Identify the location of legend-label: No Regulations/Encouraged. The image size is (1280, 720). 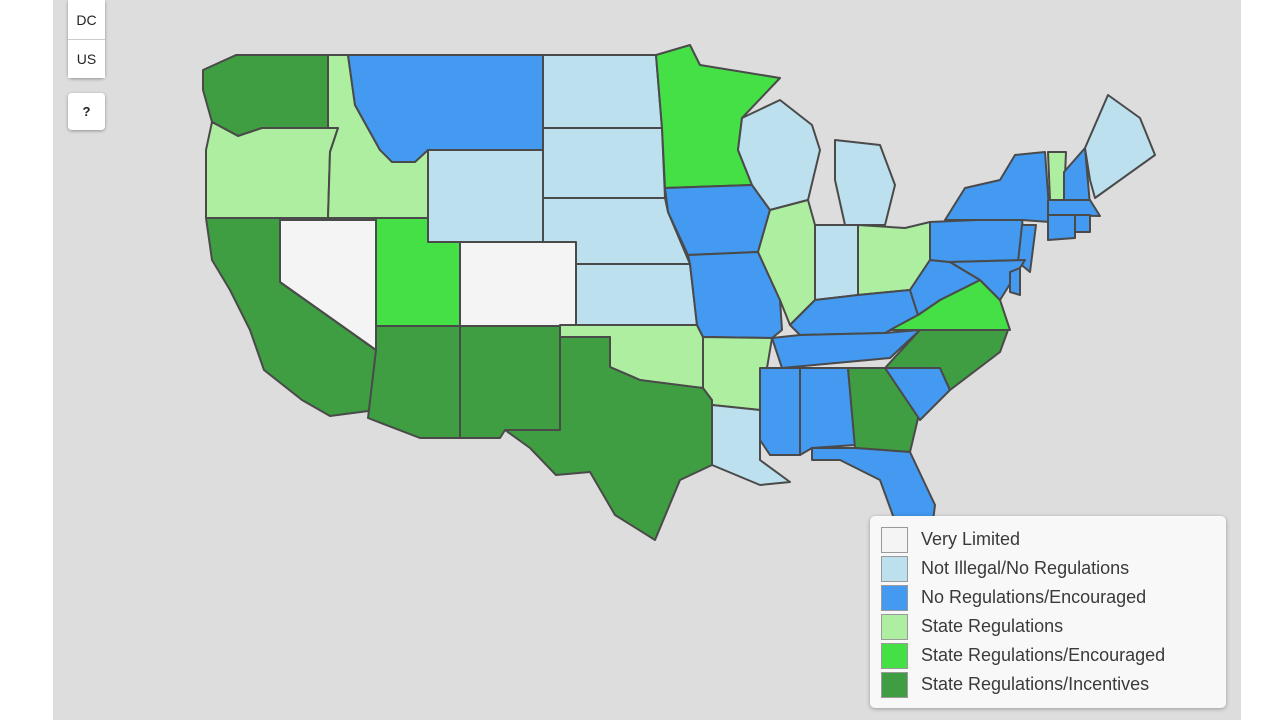
(1034, 597).